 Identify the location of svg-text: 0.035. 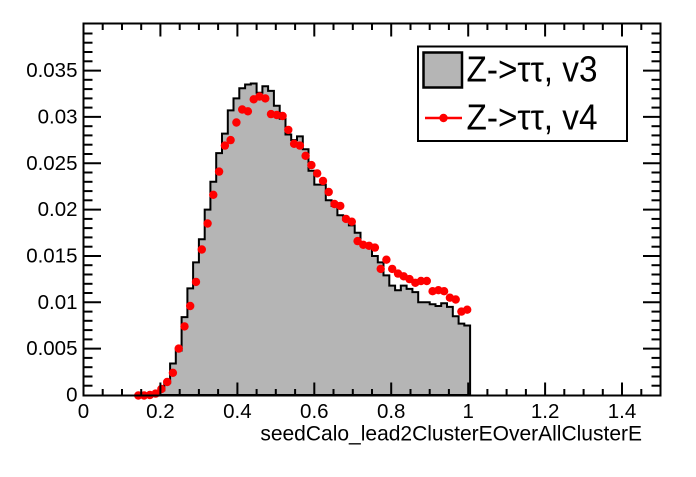
(51, 70).